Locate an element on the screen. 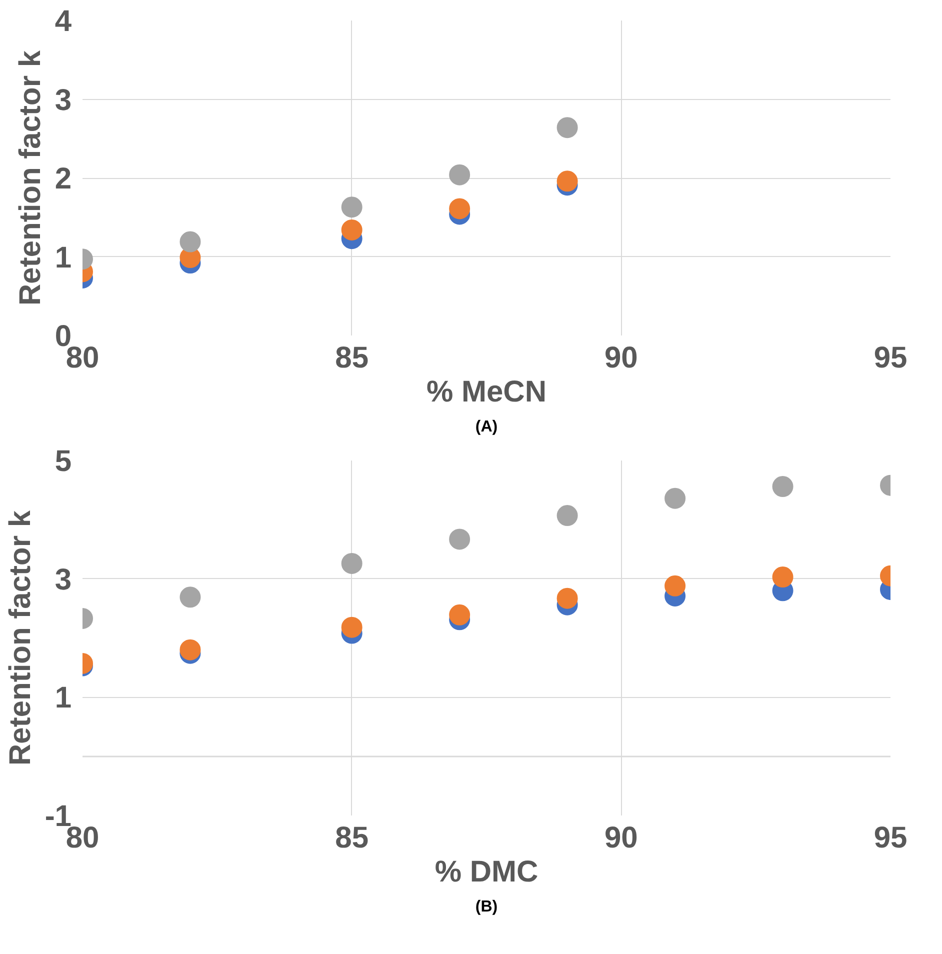 The image size is (942, 954). x-axis-title: % DMC is located at coordinates (486, 872).